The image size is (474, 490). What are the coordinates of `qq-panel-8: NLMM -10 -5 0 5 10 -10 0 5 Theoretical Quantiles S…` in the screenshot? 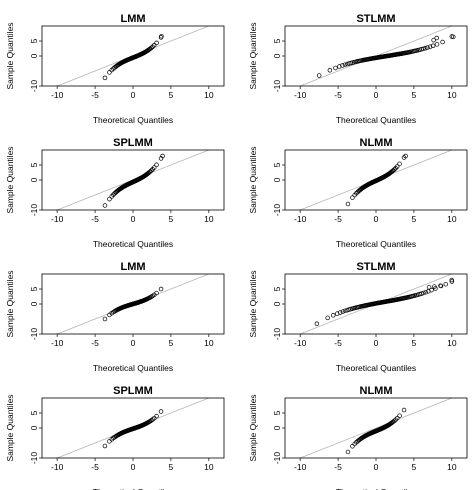 It's located at (358, 437).